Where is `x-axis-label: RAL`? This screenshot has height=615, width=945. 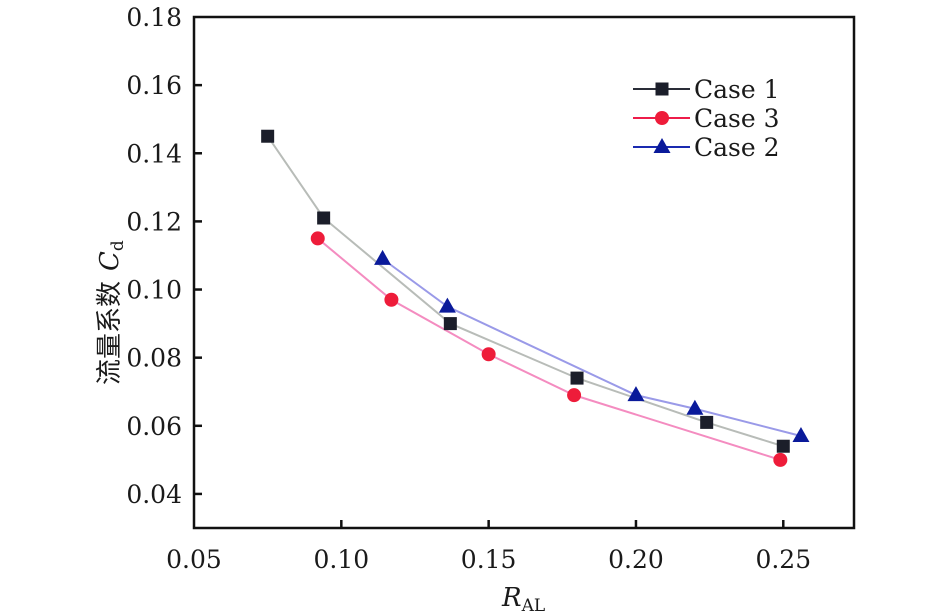
x-axis-label: RAL is located at coordinates (523, 599).